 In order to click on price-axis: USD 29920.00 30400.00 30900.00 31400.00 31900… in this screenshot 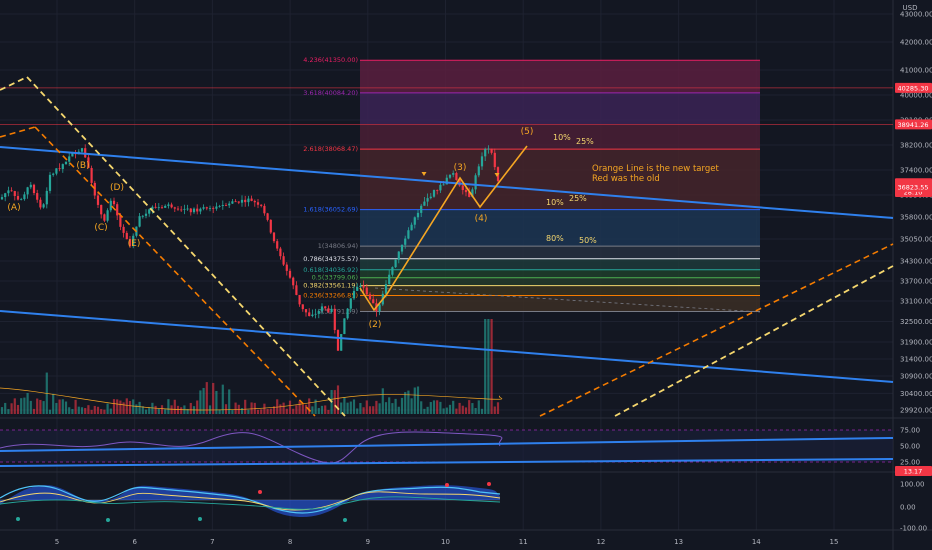, I will do `click(913, 268)`.